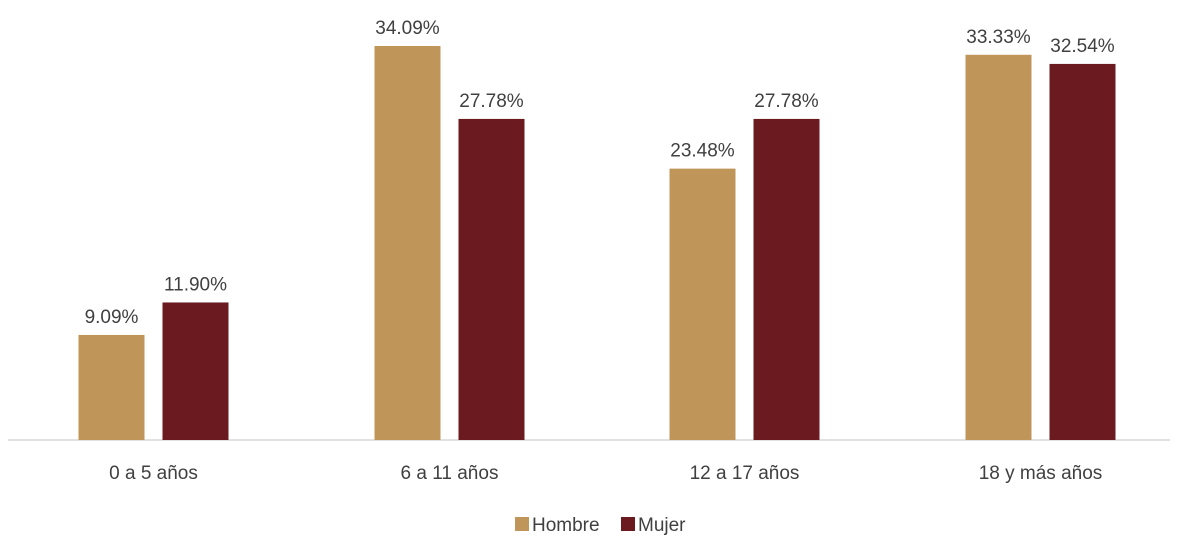  I want to click on category-label-0: 0 a 5 años, so click(153, 473).